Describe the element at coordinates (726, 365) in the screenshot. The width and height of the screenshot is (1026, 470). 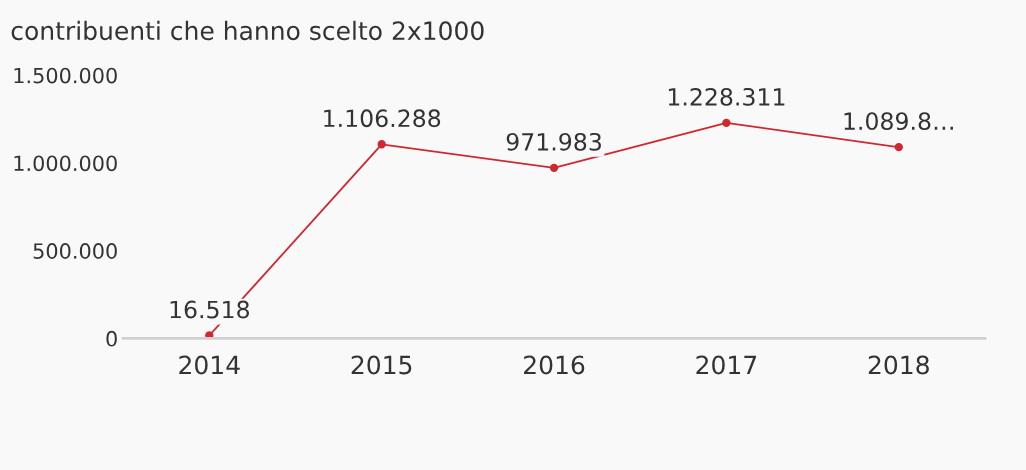
I see `x-tick-label: 2017` at that location.